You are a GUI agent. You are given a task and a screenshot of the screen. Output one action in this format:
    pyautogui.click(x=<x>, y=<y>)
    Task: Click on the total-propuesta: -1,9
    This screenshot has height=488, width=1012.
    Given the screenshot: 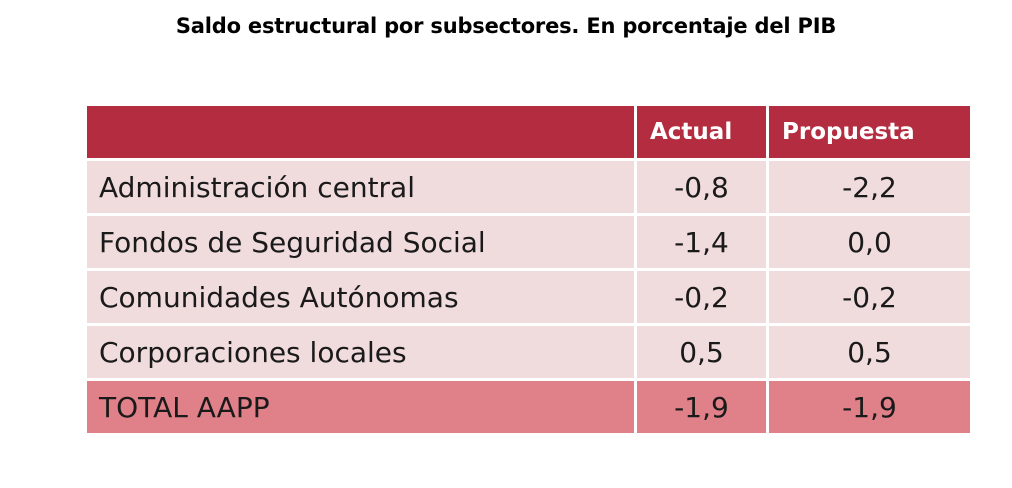 What is the action you would take?
    pyautogui.click(x=869, y=407)
    